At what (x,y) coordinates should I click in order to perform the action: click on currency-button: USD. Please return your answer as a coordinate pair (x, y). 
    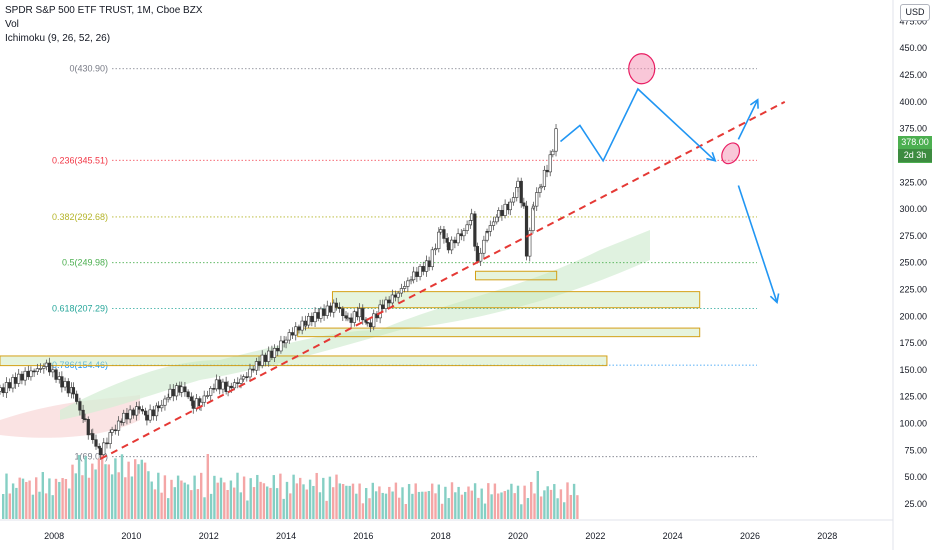
    Looking at the image, I should click on (915, 12).